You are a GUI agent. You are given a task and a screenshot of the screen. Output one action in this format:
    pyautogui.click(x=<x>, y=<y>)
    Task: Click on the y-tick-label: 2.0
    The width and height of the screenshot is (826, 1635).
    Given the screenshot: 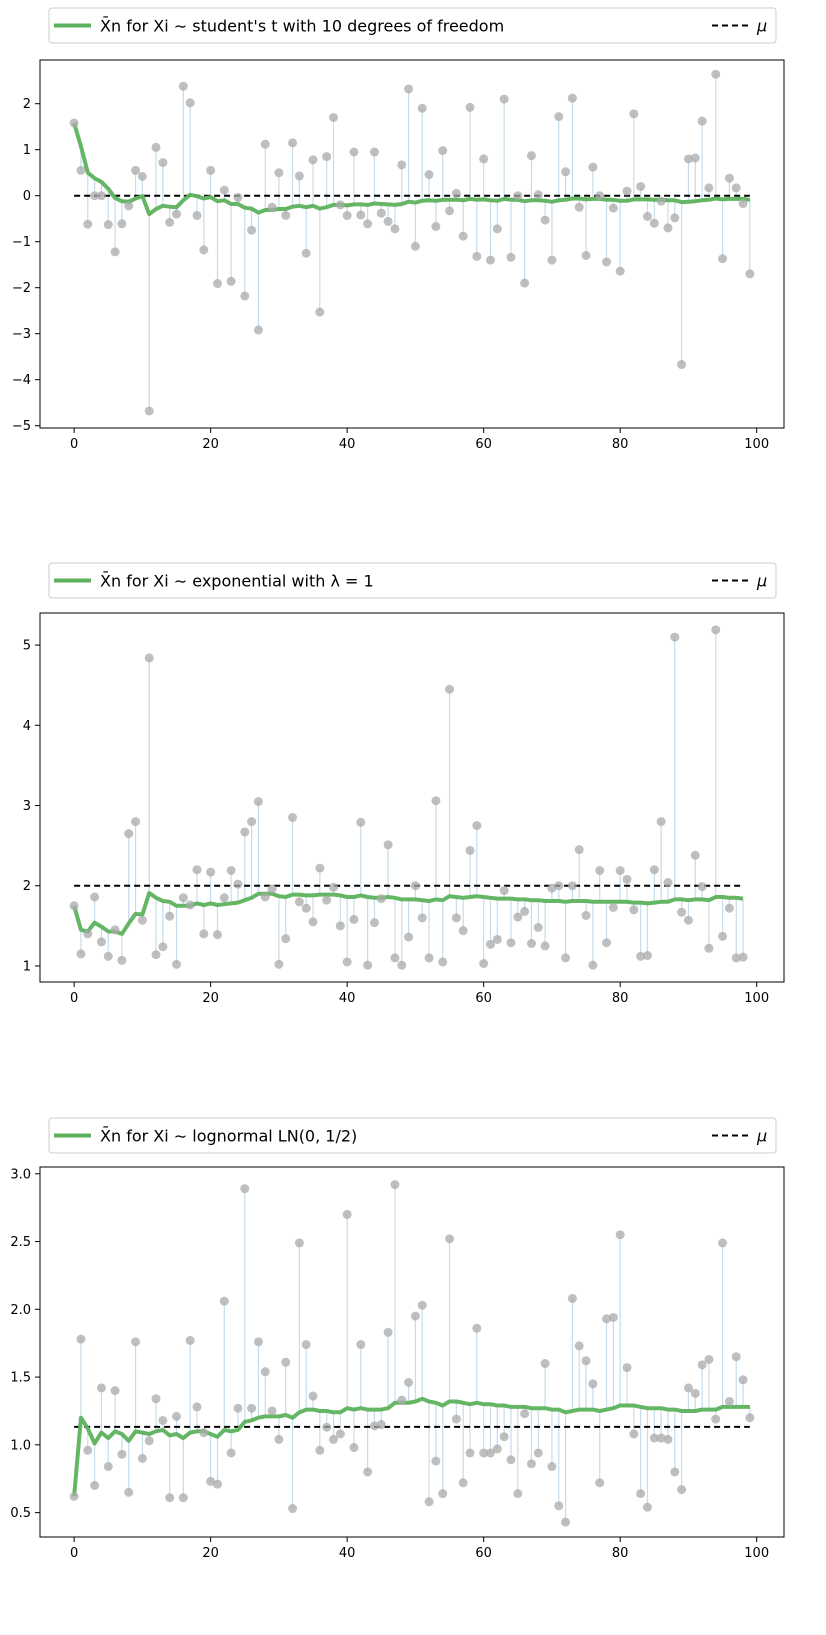 What is the action you would take?
    pyautogui.click(x=20, y=1310)
    